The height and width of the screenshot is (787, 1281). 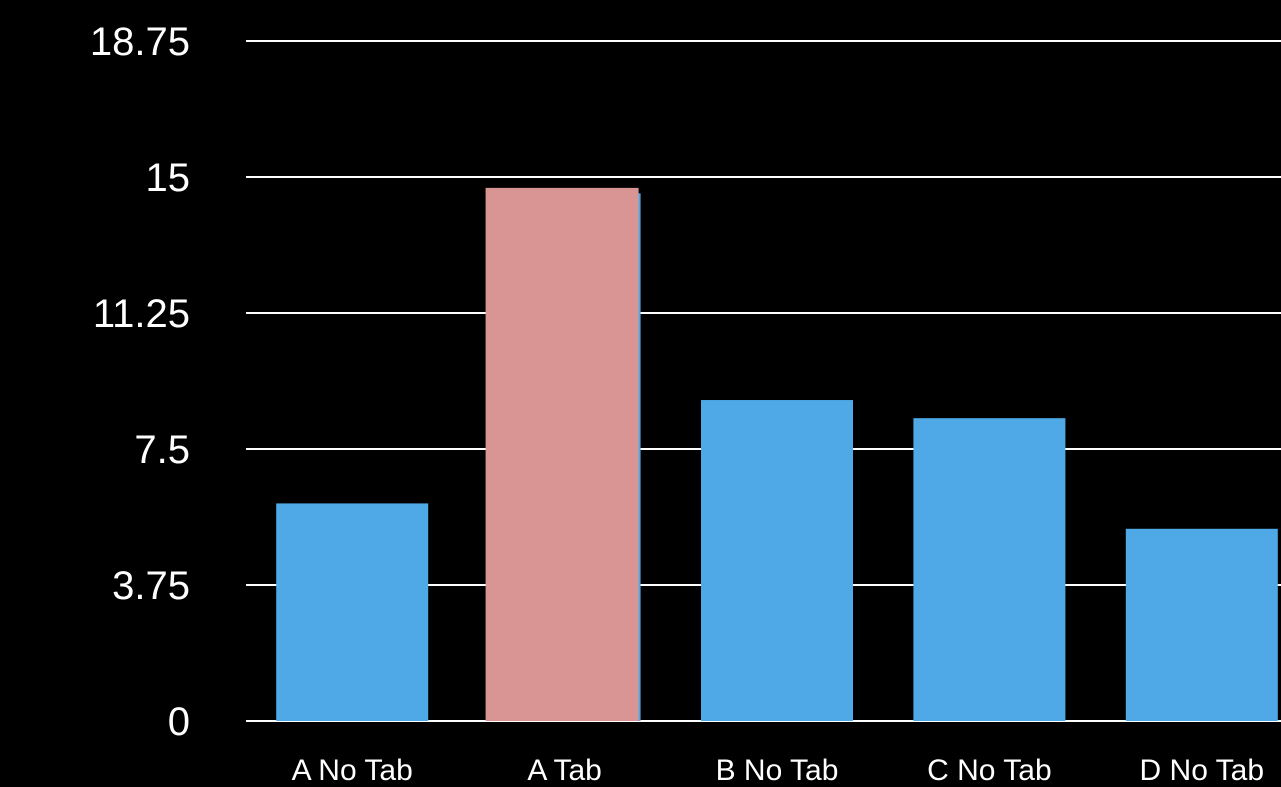 I want to click on y-tick-label: 0, so click(x=179, y=722).